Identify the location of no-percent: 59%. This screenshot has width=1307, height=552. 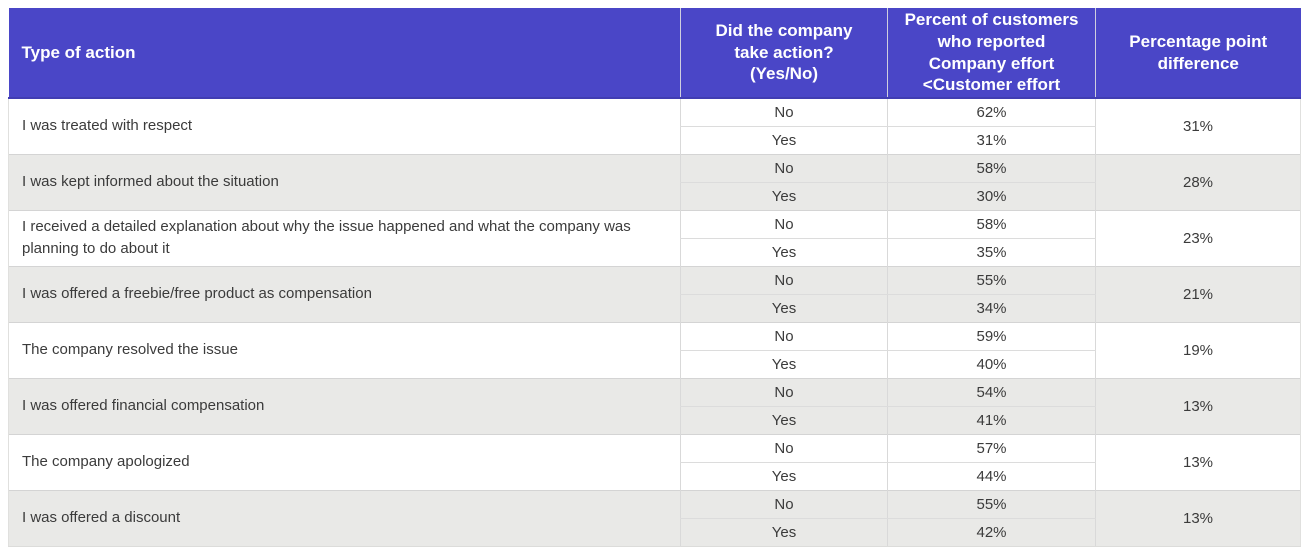
(991, 336).